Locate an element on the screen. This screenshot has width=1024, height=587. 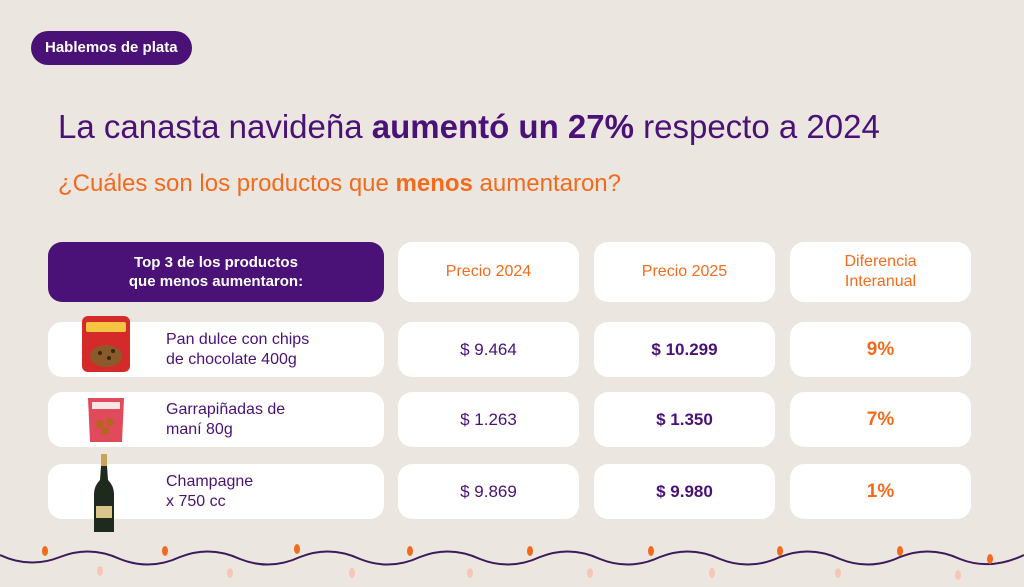
subtitle-bold: menos is located at coordinates (434, 183).